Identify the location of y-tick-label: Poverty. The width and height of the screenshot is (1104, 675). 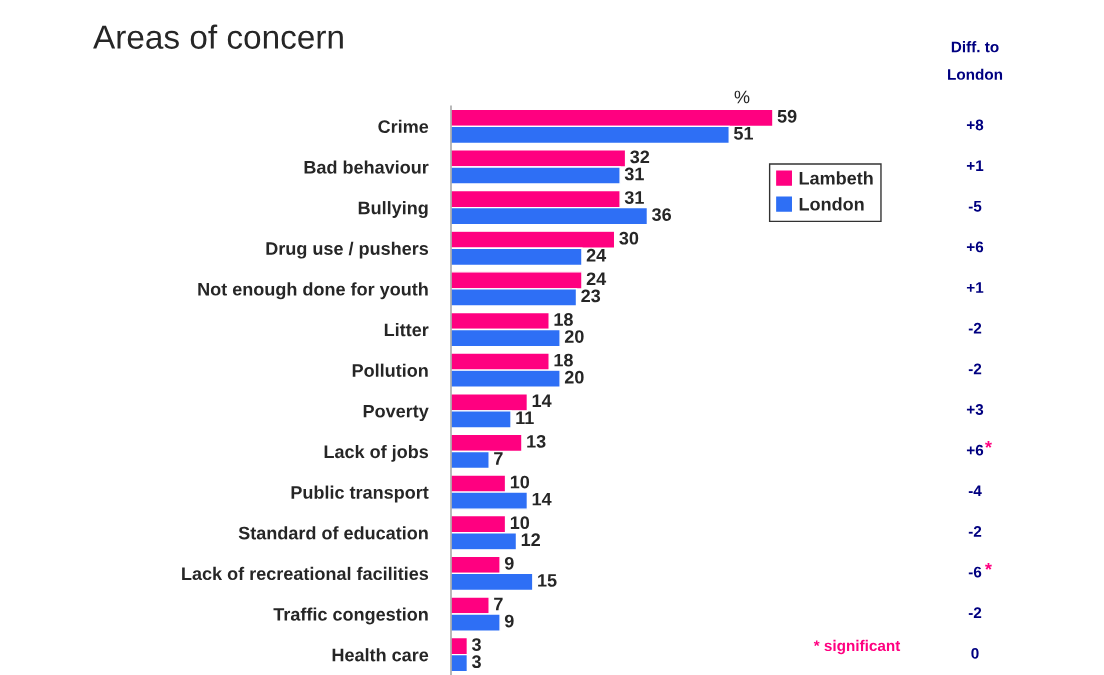
(396, 413).